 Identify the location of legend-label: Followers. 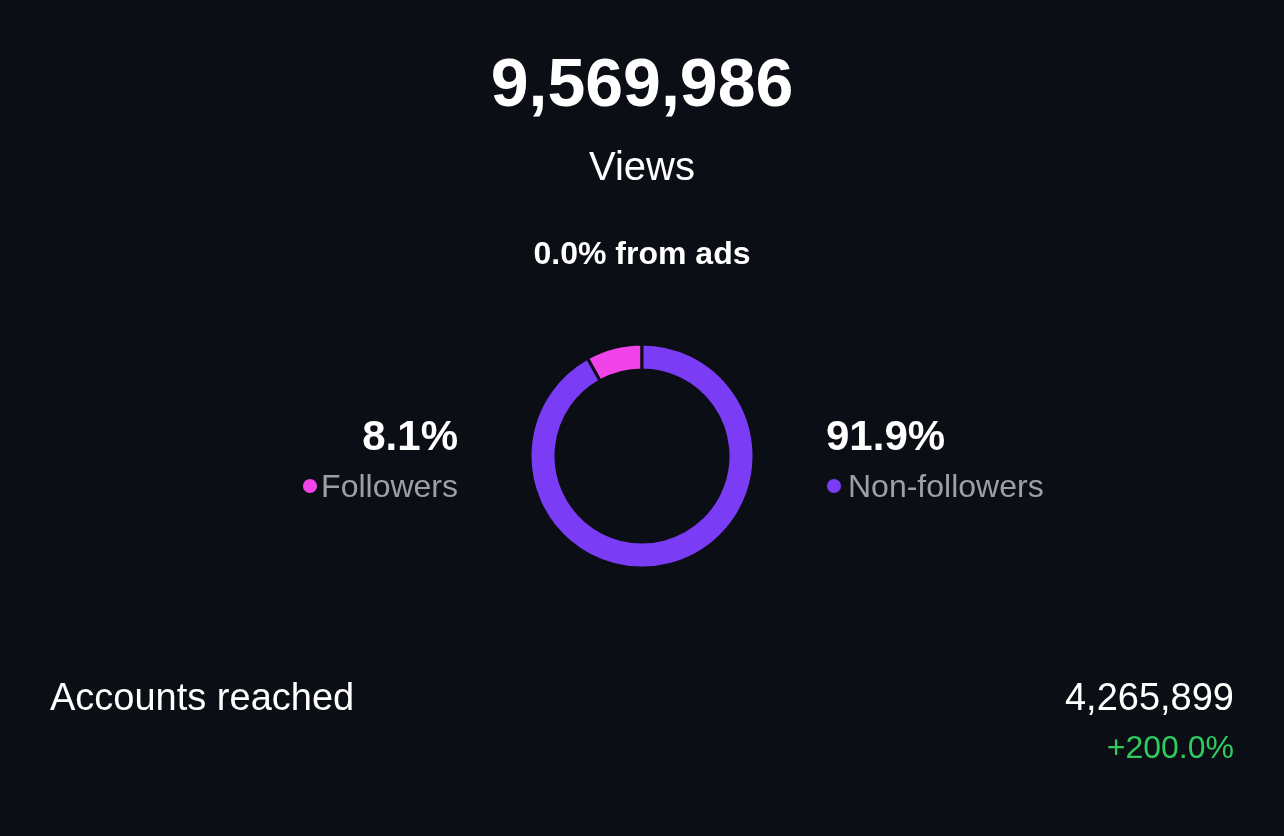
(389, 486).